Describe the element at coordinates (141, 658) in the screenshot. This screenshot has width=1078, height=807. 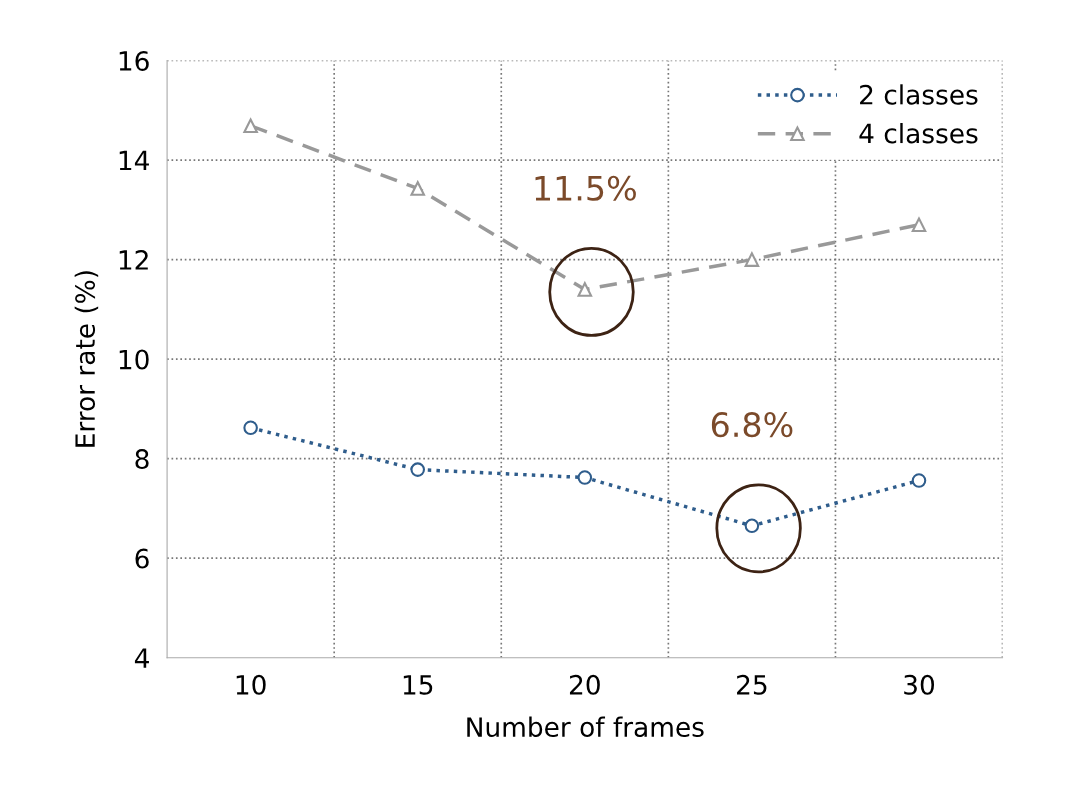
I see `y-tick-label: 4` at that location.